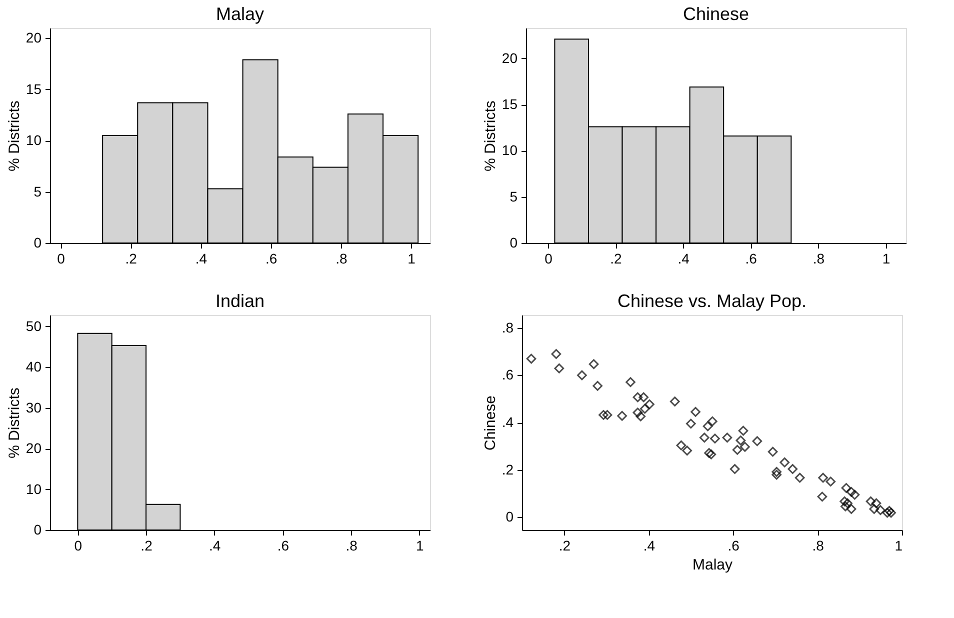 This screenshot has height=618, width=954. Describe the element at coordinates (508, 327) in the screenshot. I see `y-tick-label: .8` at that location.